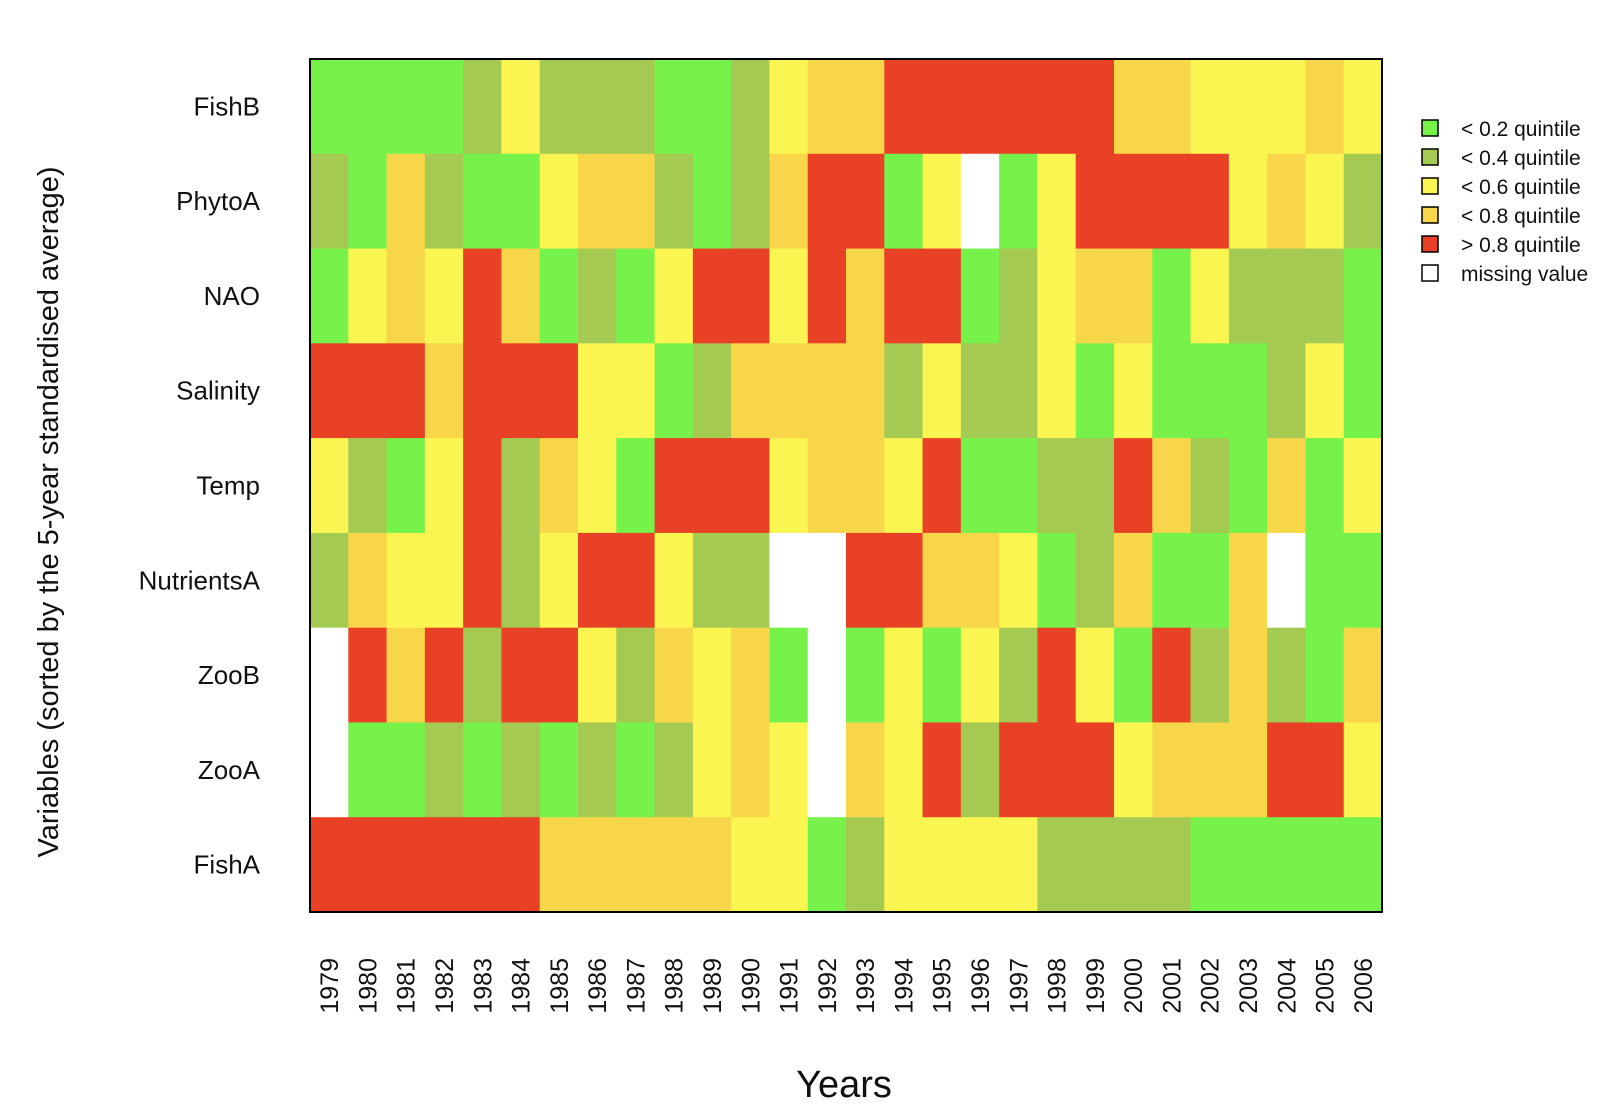 The width and height of the screenshot is (1618, 1112). What do you see at coordinates (865, 201) in the screenshot?
I see `heatmap-cell-PhytoA-1993` at bounding box center [865, 201].